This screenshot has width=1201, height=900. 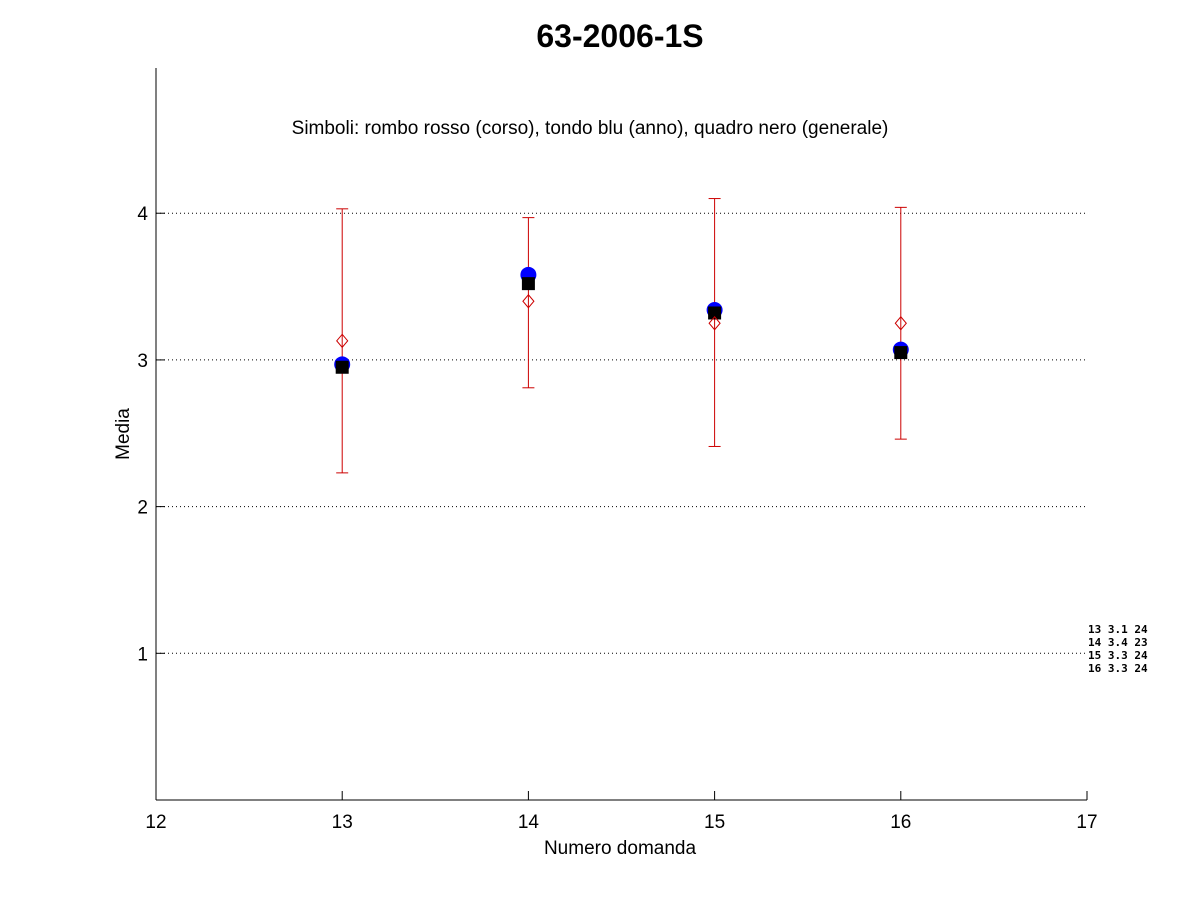 What do you see at coordinates (619, 36) in the screenshot?
I see `chart-title: 63-2006-1S` at bounding box center [619, 36].